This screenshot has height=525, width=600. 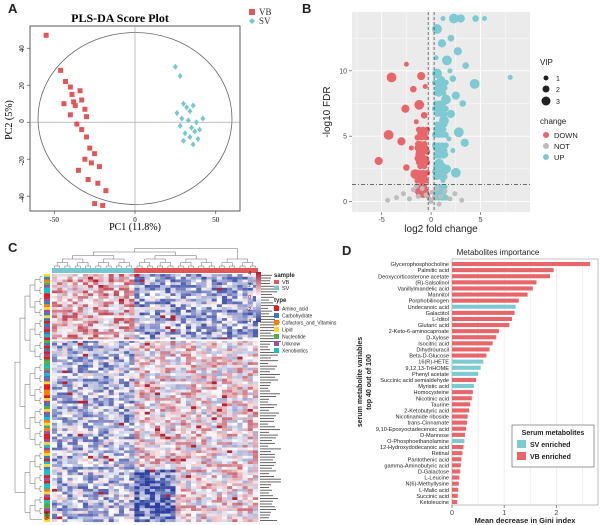 What do you see at coordinates (432, 350) in the screenshot?
I see `importance-category-label: Dihydrouracil` at bounding box center [432, 350].